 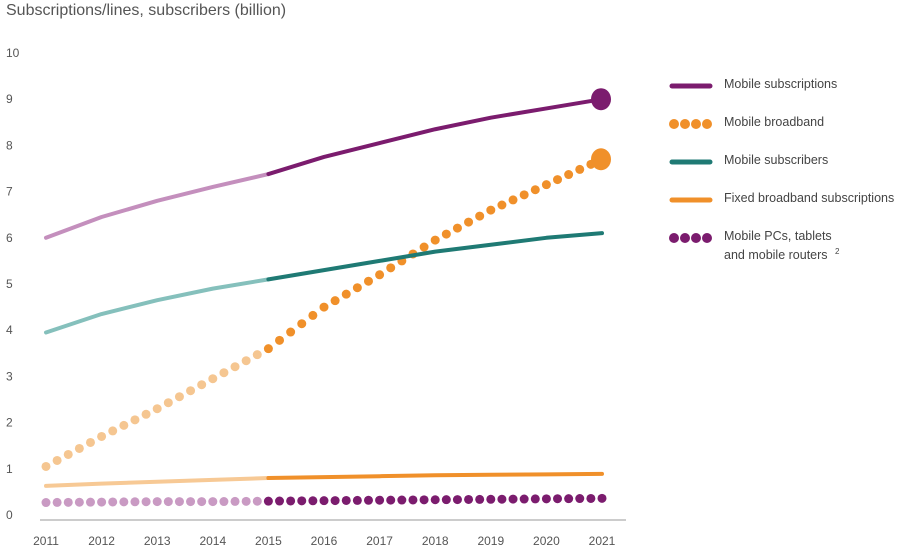 I want to click on series-end-marker, so click(x=601, y=159).